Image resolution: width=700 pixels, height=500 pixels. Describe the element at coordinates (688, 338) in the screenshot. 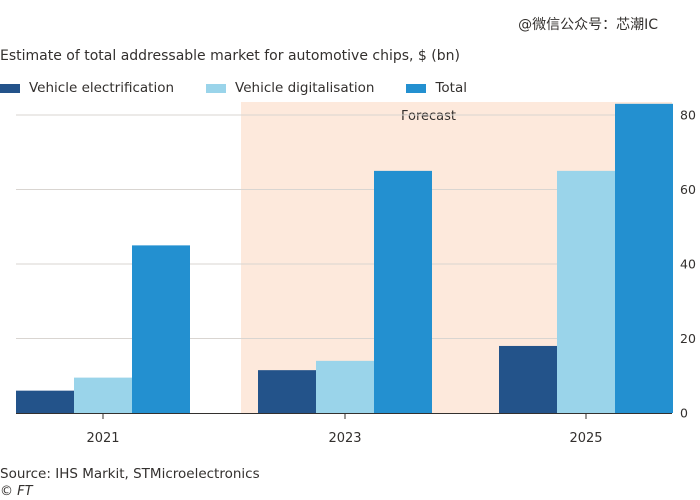

I see `y-tick-label: 20` at that location.